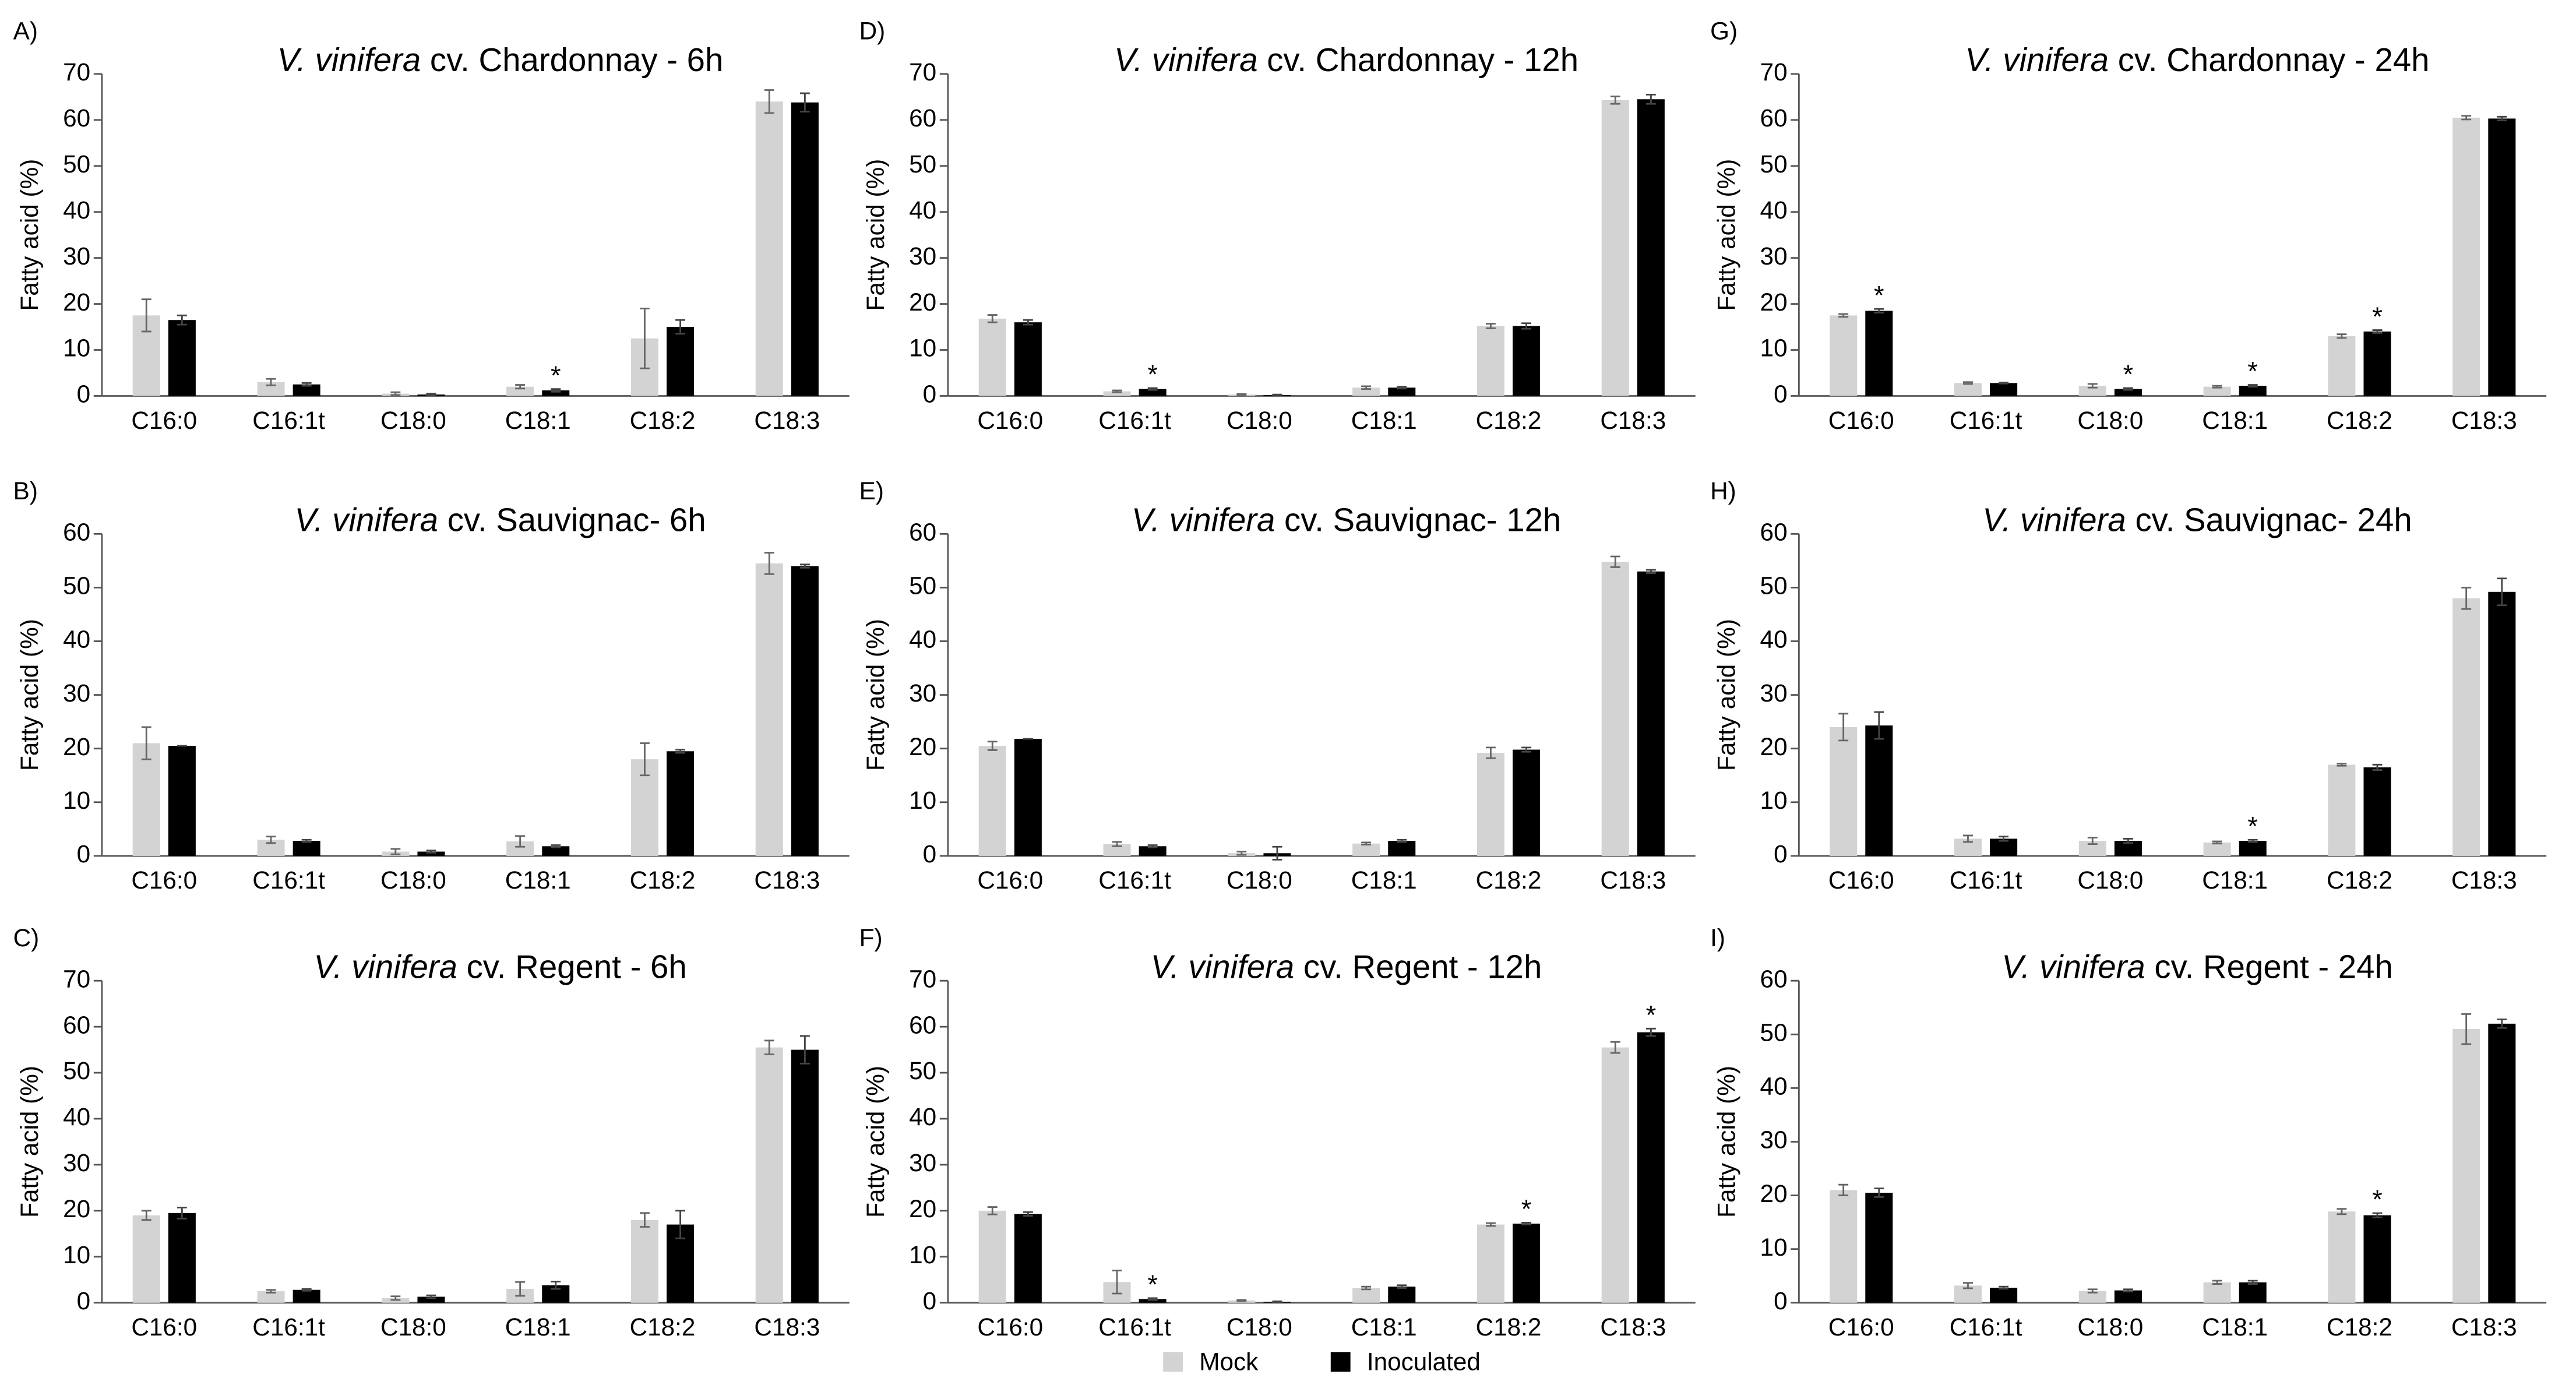  Describe the element at coordinates (2269, 59) in the screenshot. I see `title-text: cv. Chardonnay - 24h` at that location.